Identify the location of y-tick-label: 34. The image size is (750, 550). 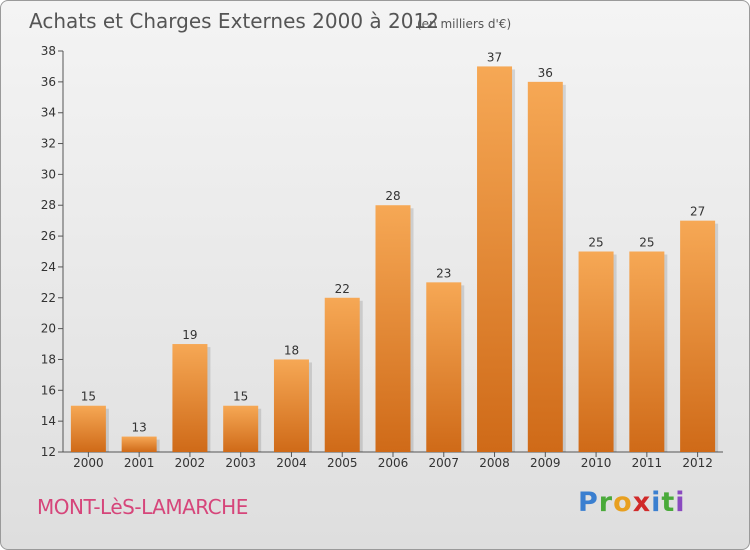
(48, 113).